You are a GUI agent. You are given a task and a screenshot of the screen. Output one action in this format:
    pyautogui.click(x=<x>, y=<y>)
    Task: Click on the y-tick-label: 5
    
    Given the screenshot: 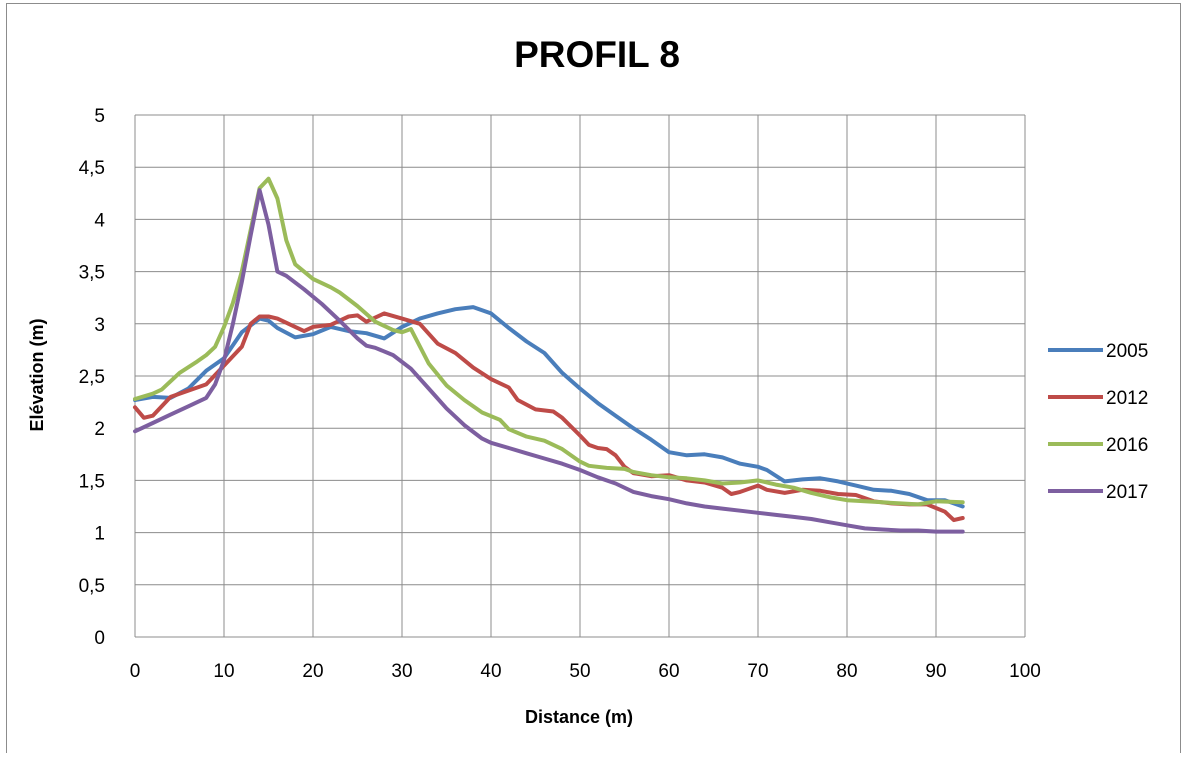 What is the action you would take?
    pyautogui.click(x=99, y=116)
    